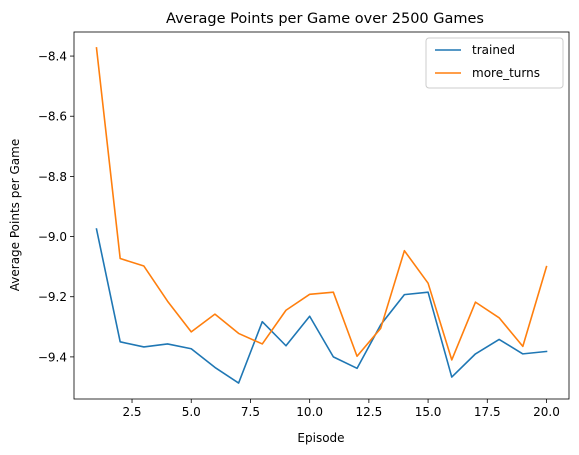  Describe the element at coordinates (487, 412) in the screenshot. I see `x-tick-label: 17.5` at that location.